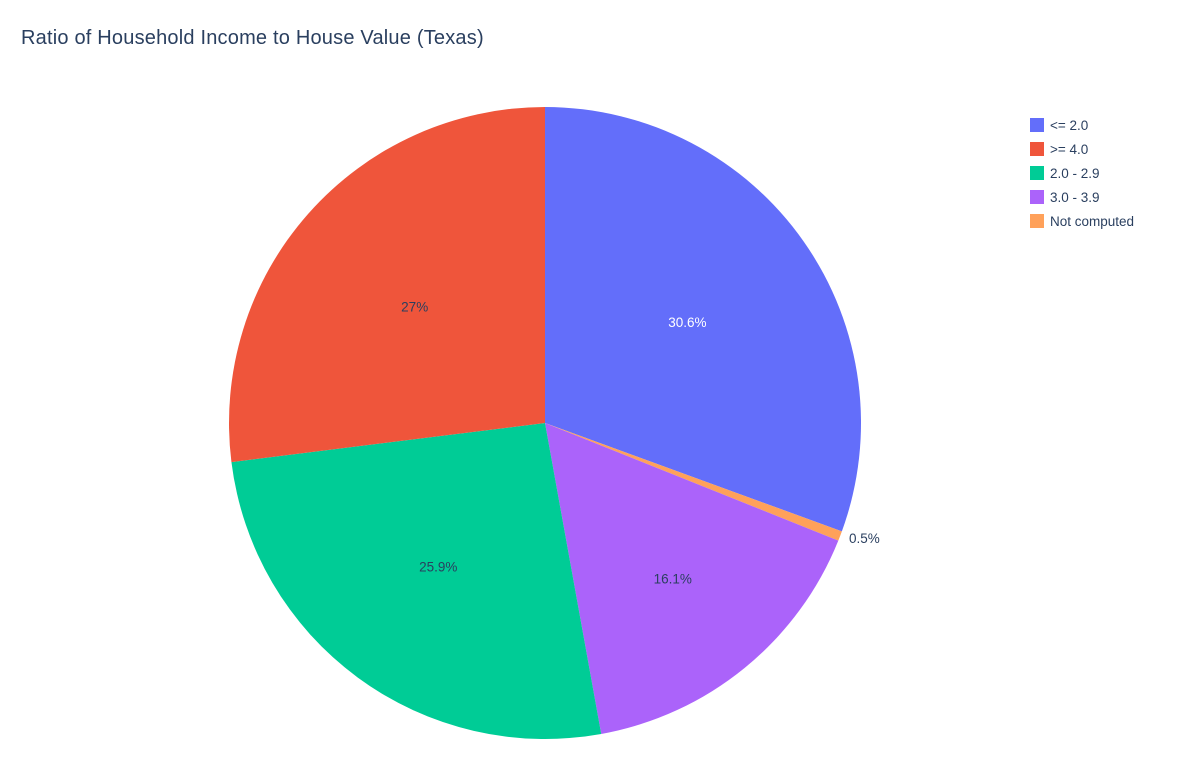 This screenshot has height=780, width=1182. Describe the element at coordinates (687, 322) in the screenshot. I see `pie-slice-label: 30.6%` at that location.